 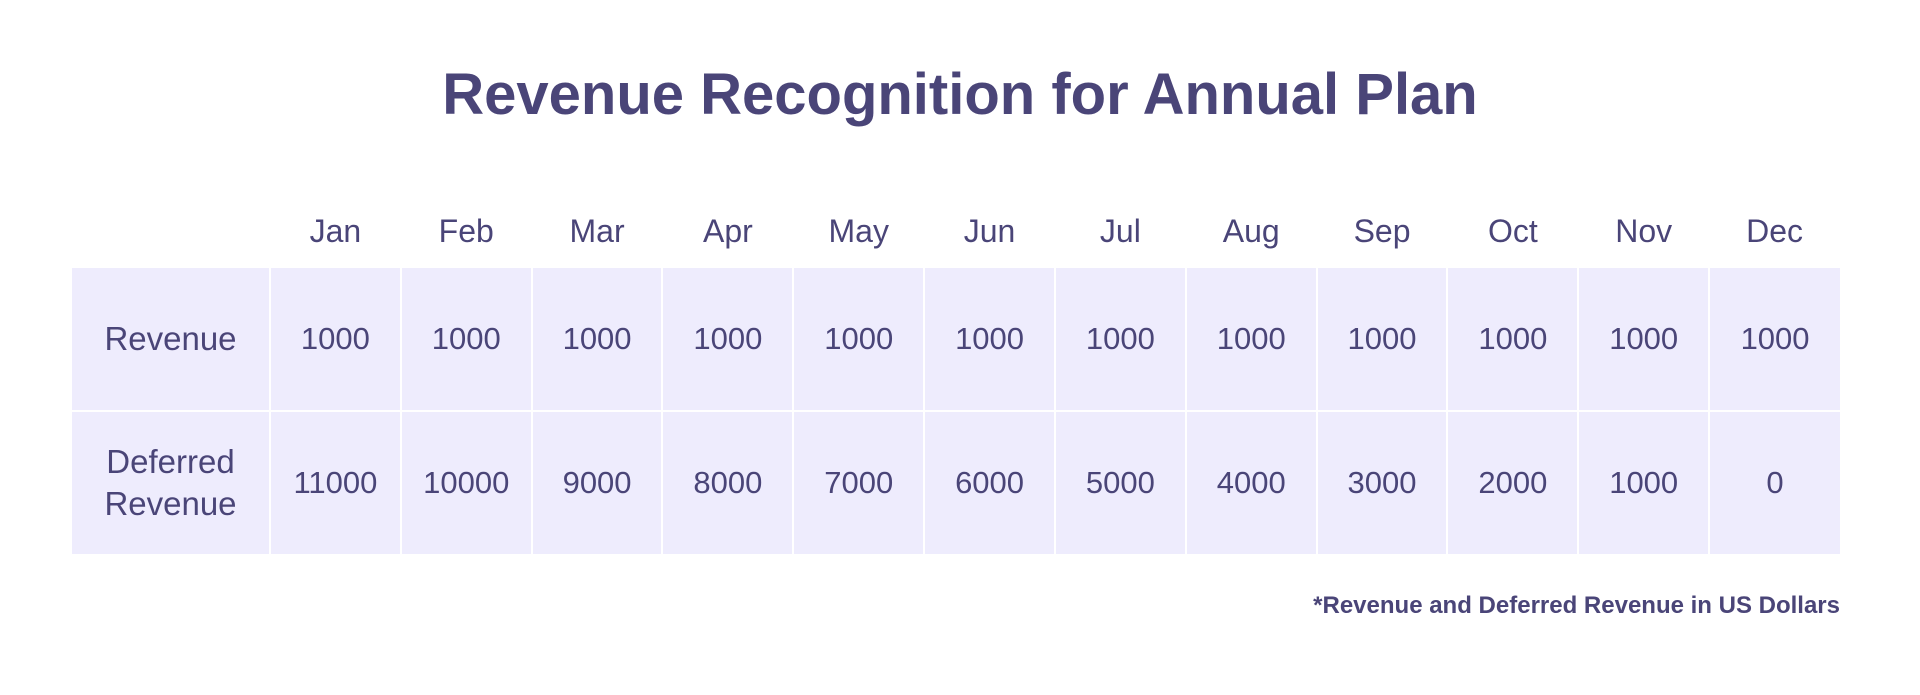 What do you see at coordinates (335, 231) in the screenshot?
I see `column-header: Jan` at bounding box center [335, 231].